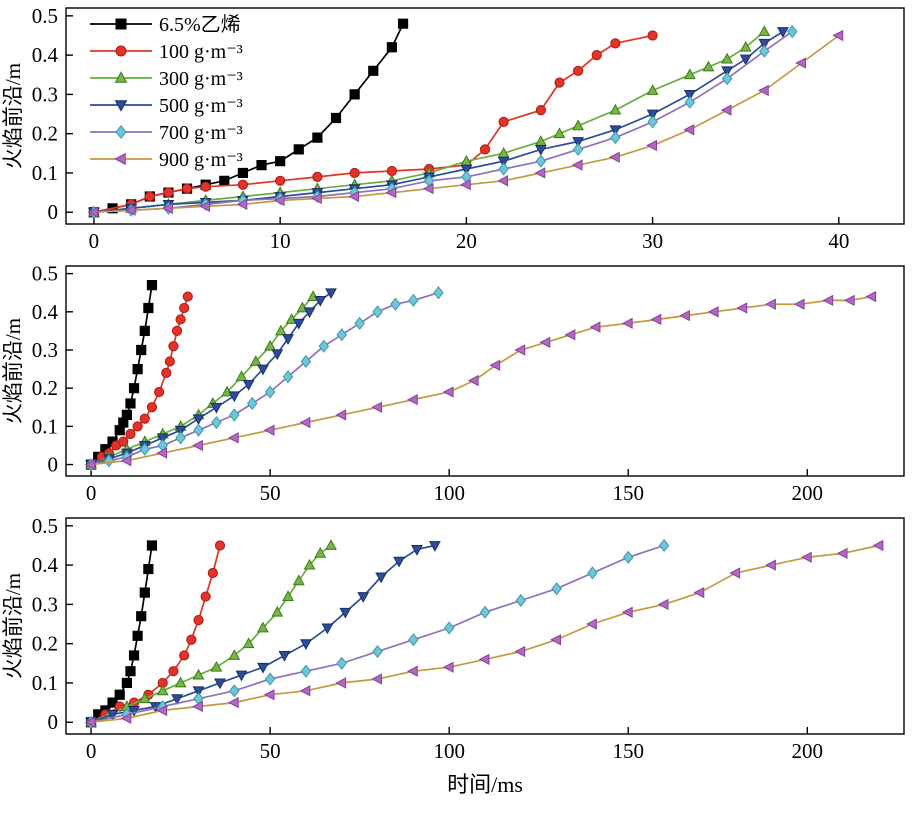 The image size is (916, 813). I want to click on y-tick-label: 0.1, so click(45, 173).